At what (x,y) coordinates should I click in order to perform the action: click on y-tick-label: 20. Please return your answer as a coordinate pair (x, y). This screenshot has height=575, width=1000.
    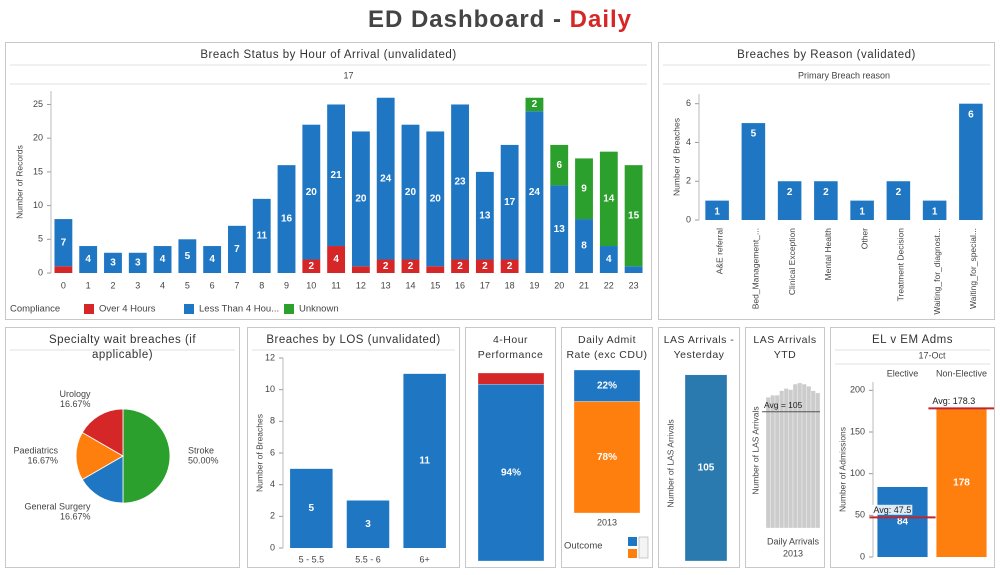
    Looking at the image, I should click on (38, 138).